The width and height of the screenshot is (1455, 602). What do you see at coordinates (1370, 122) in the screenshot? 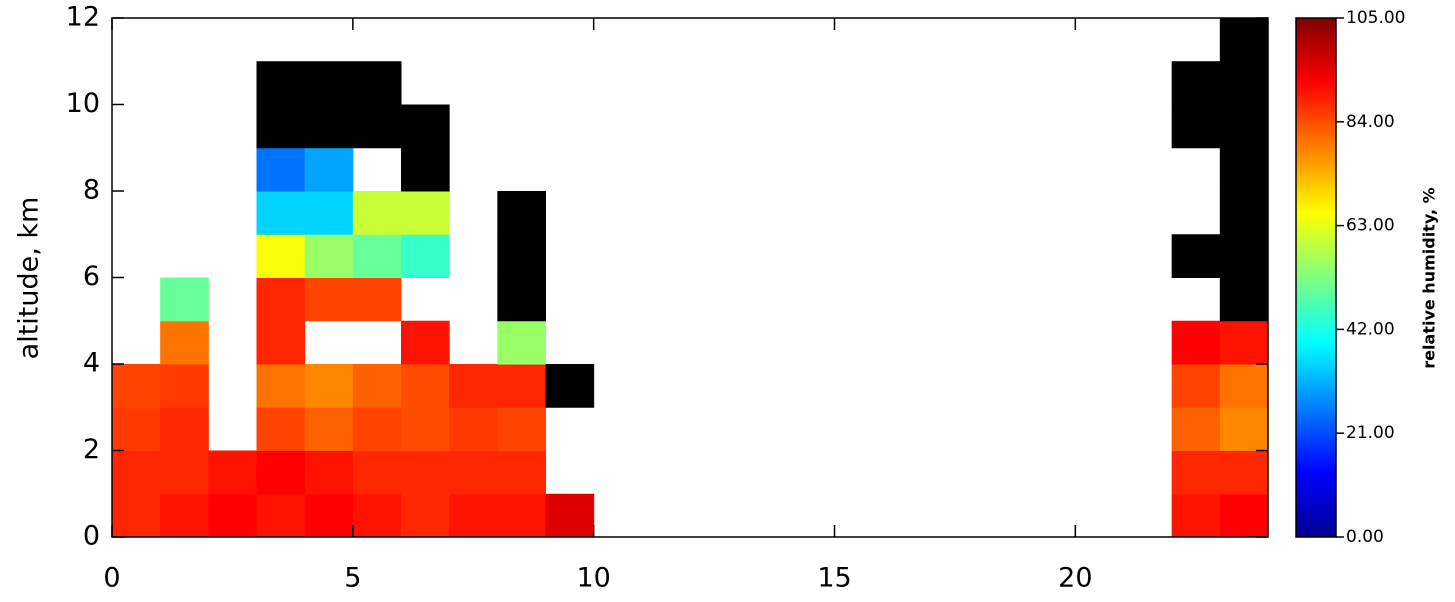
I see `colorbar-tick-label: 84.00` at bounding box center [1370, 122].